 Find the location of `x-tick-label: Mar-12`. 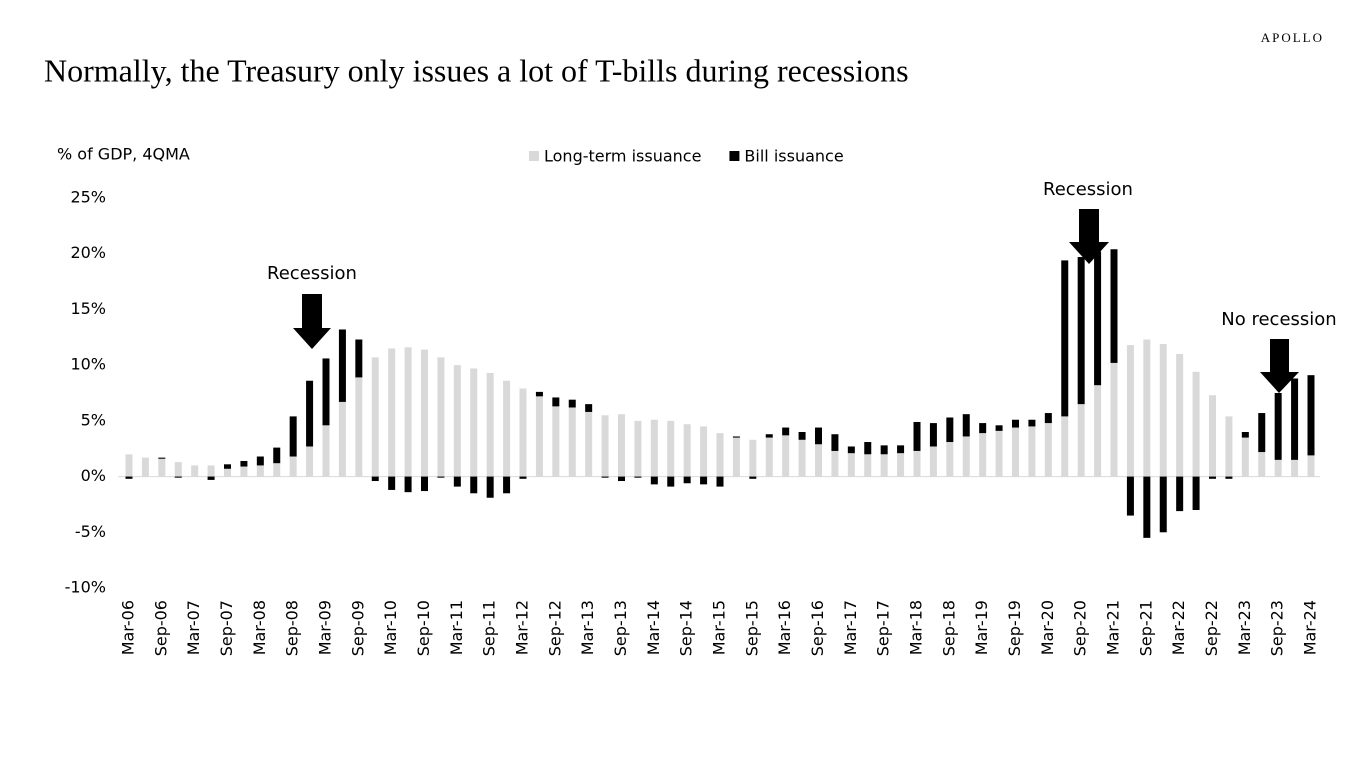

x-tick-label: Mar-12 is located at coordinates (522, 627).